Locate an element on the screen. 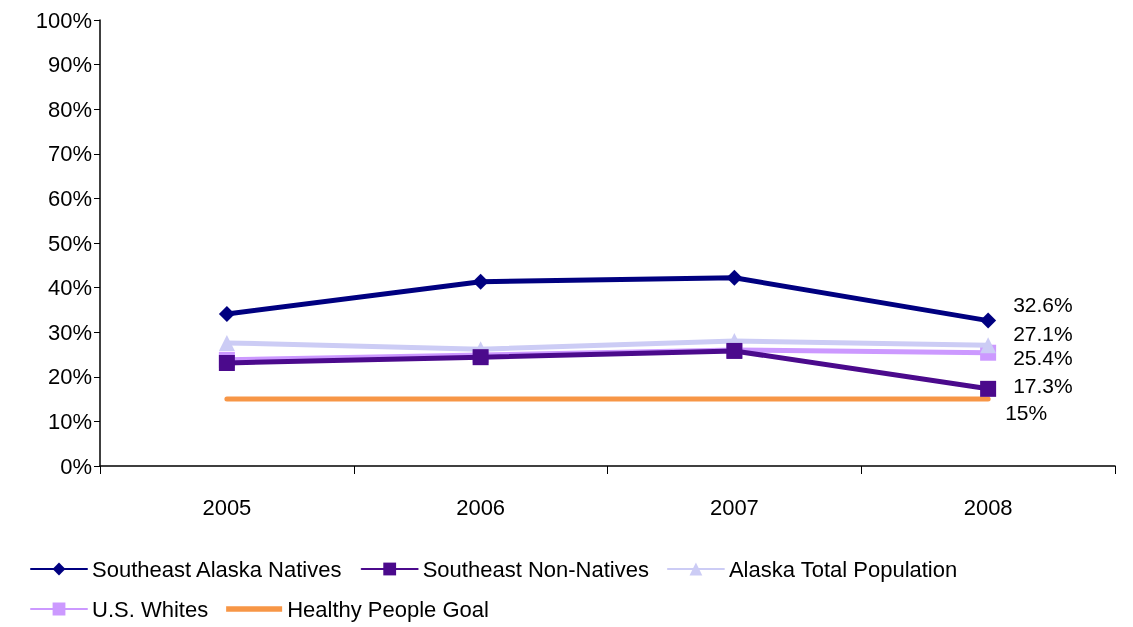 This screenshot has width=1133, height=627. y-tick-label: 10% is located at coordinates (69, 421).